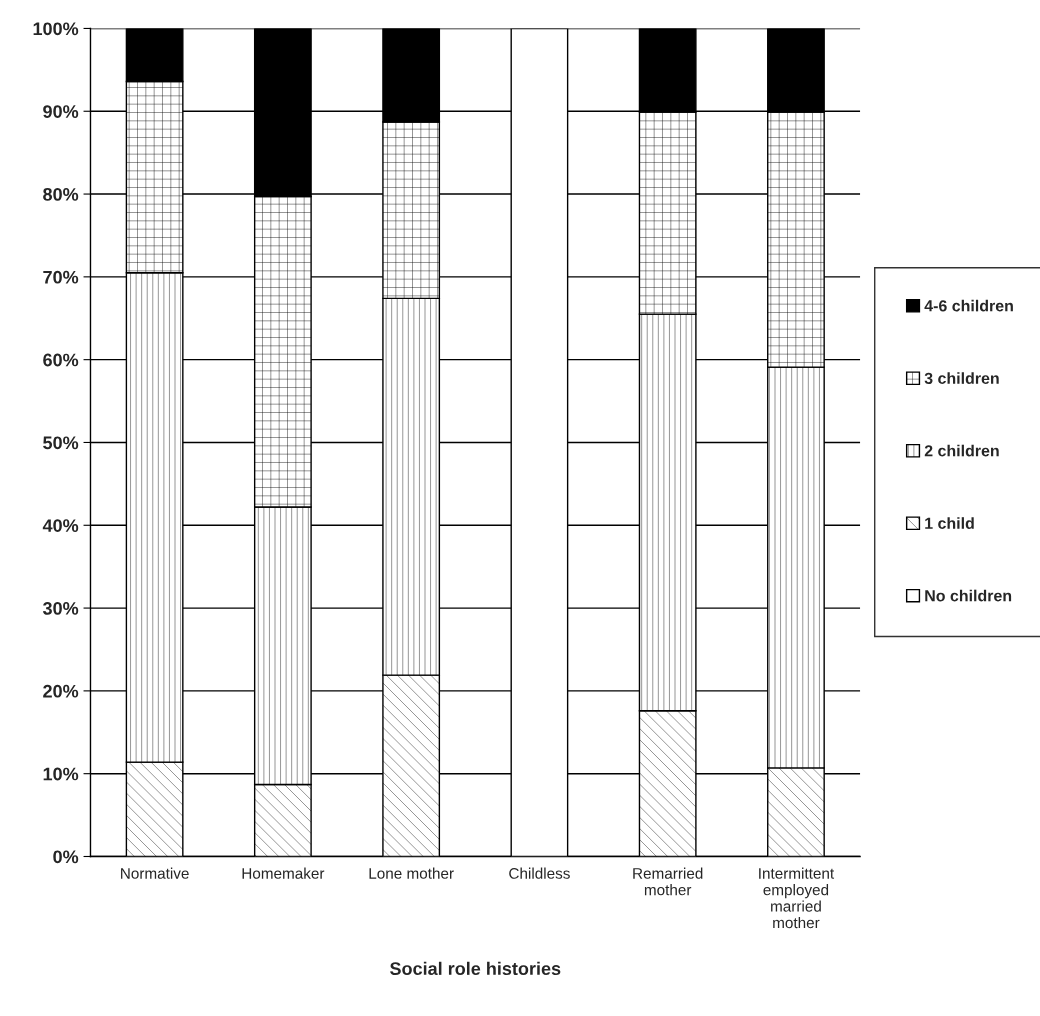  What do you see at coordinates (61, 443) in the screenshot?
I see `y-tick-label: 50%` at bounding box center [61, 443].